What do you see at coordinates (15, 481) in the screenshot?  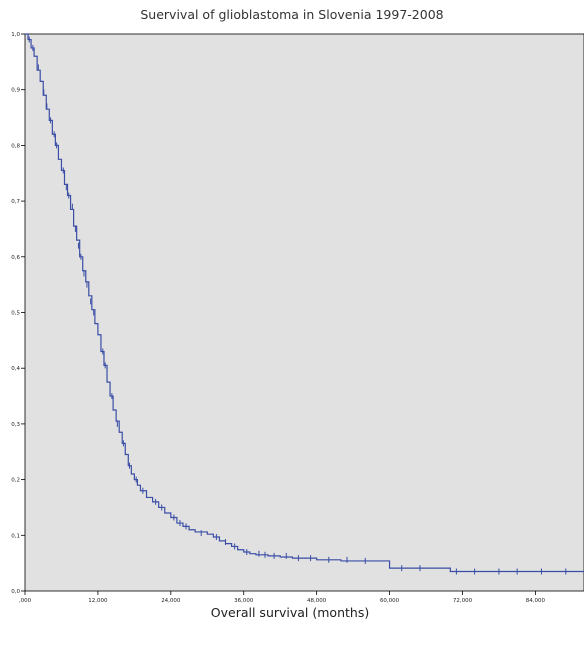 I see `y-tick-label: 0,2` at bounding box center [15, 481].